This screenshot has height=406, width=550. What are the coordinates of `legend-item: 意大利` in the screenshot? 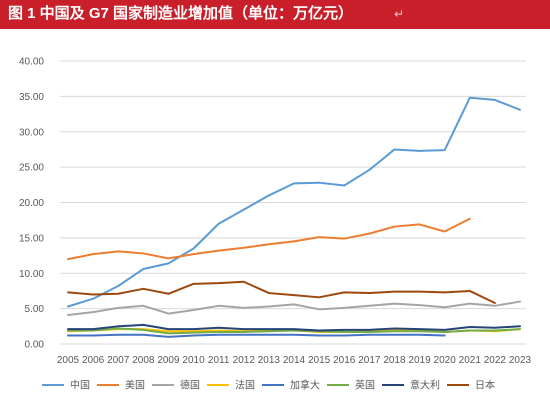 It's located at (411, 385).